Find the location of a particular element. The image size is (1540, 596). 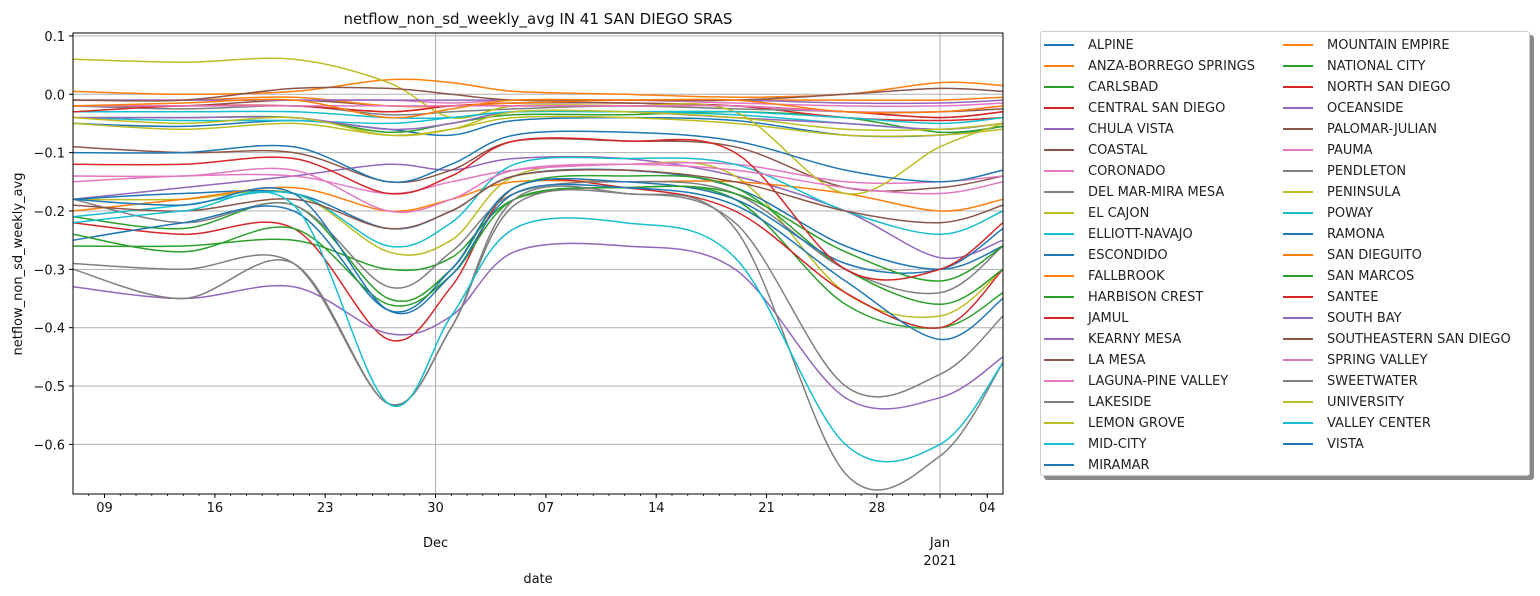

legend-label: VALLEY CENTER is located at coordinates (1379, 423).